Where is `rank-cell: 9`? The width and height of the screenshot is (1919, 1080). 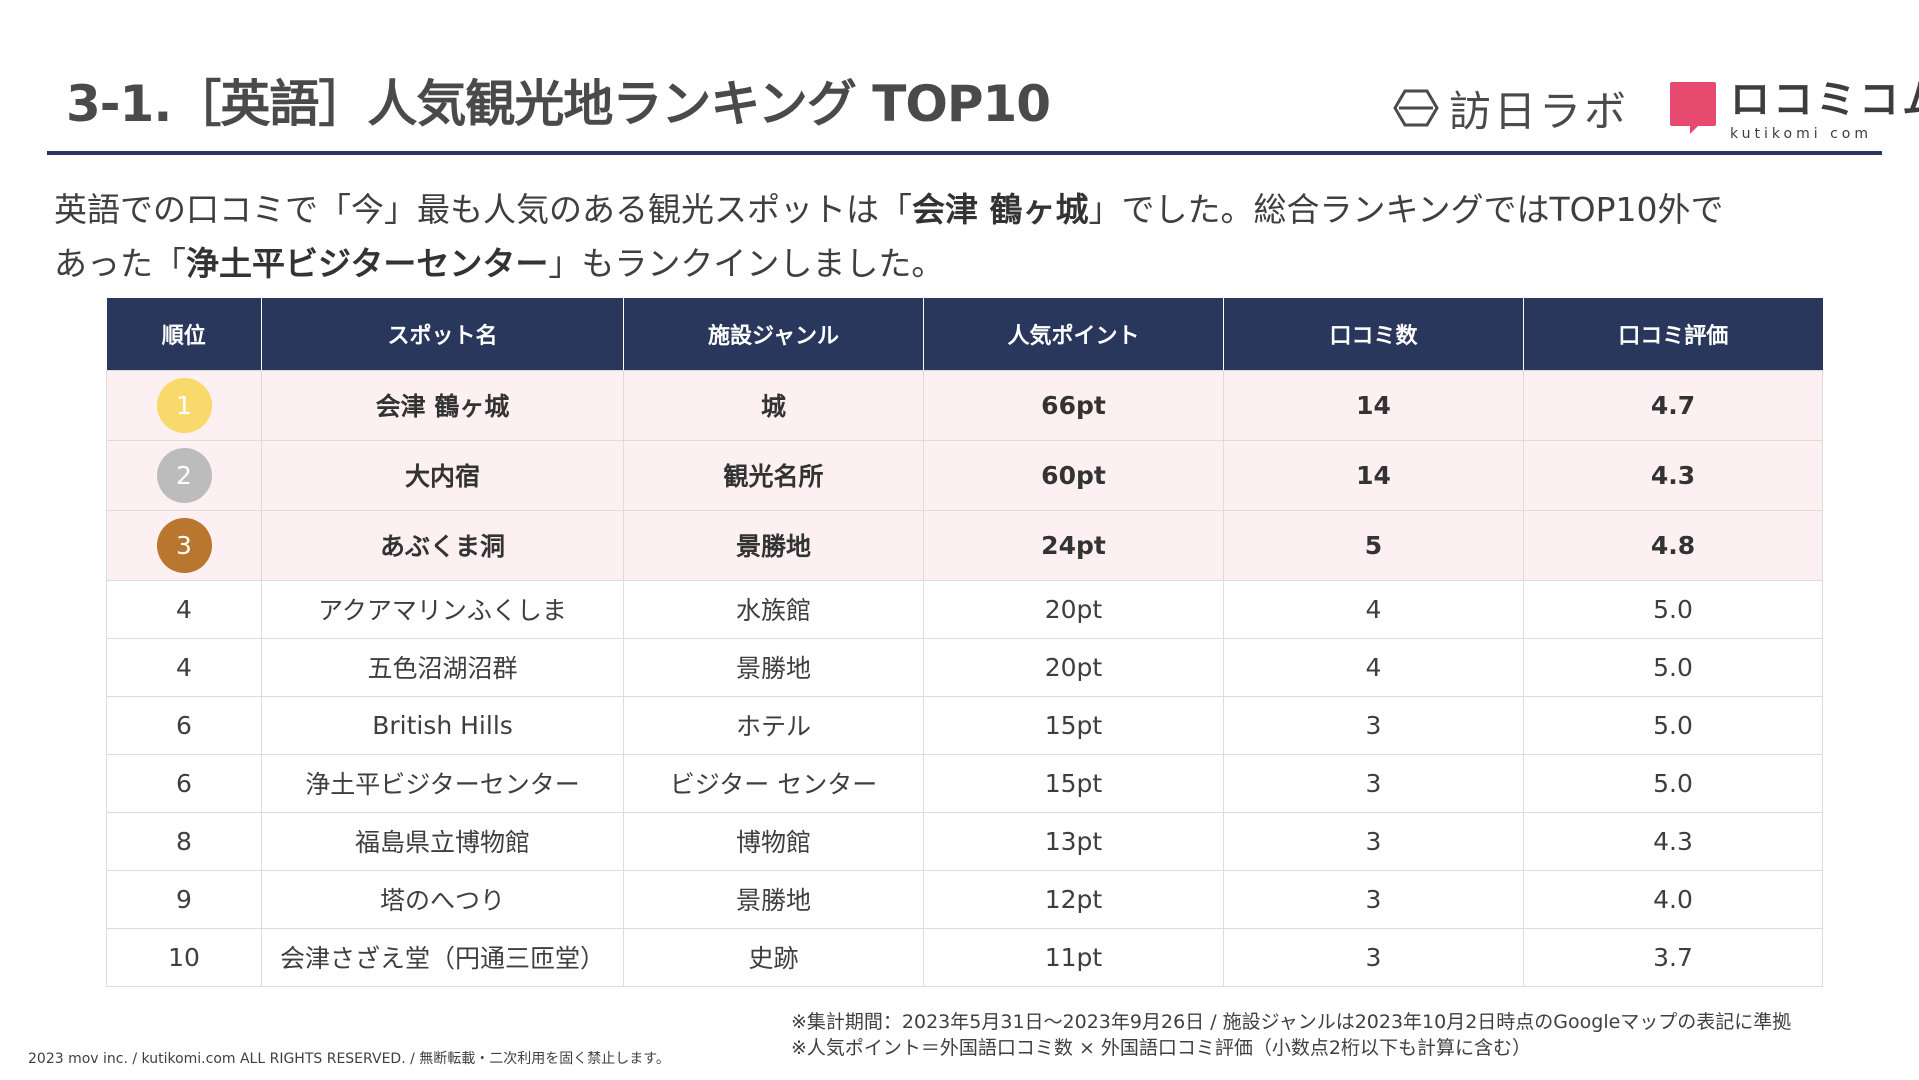
rank-cell: 9 is located at coordinates (184, 899).